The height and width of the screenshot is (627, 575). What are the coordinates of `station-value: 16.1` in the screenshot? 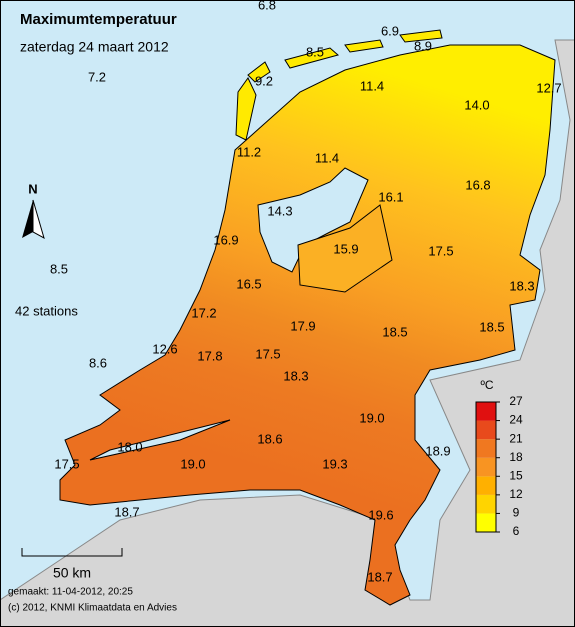 It's located at (390, 196).